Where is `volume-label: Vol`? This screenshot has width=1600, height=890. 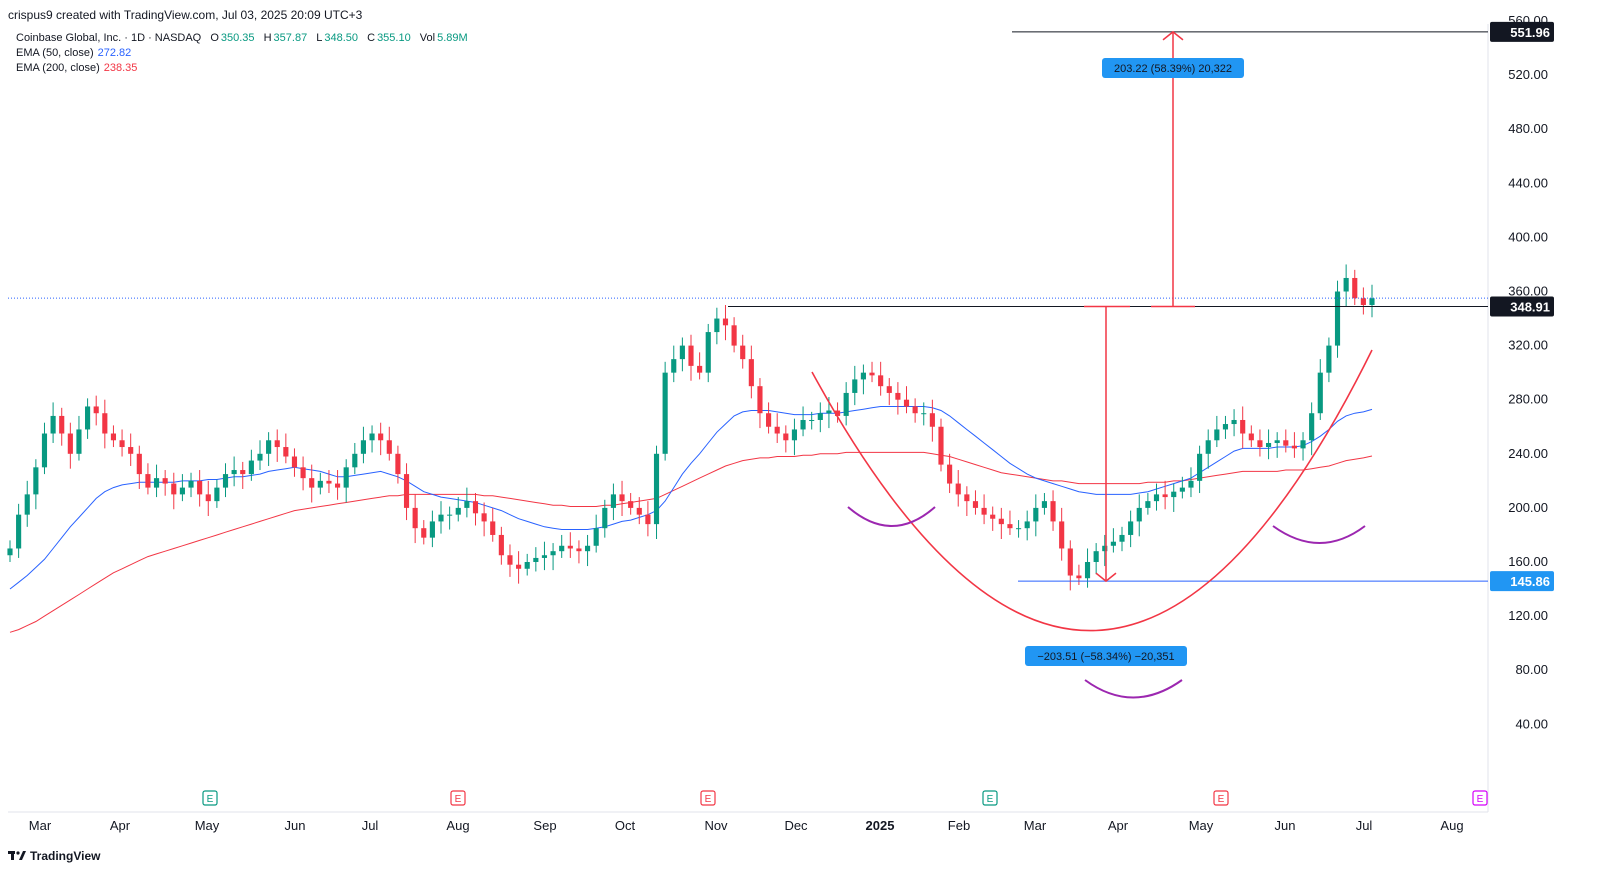 volume-label: Vol is located at coordinates (427, 38).